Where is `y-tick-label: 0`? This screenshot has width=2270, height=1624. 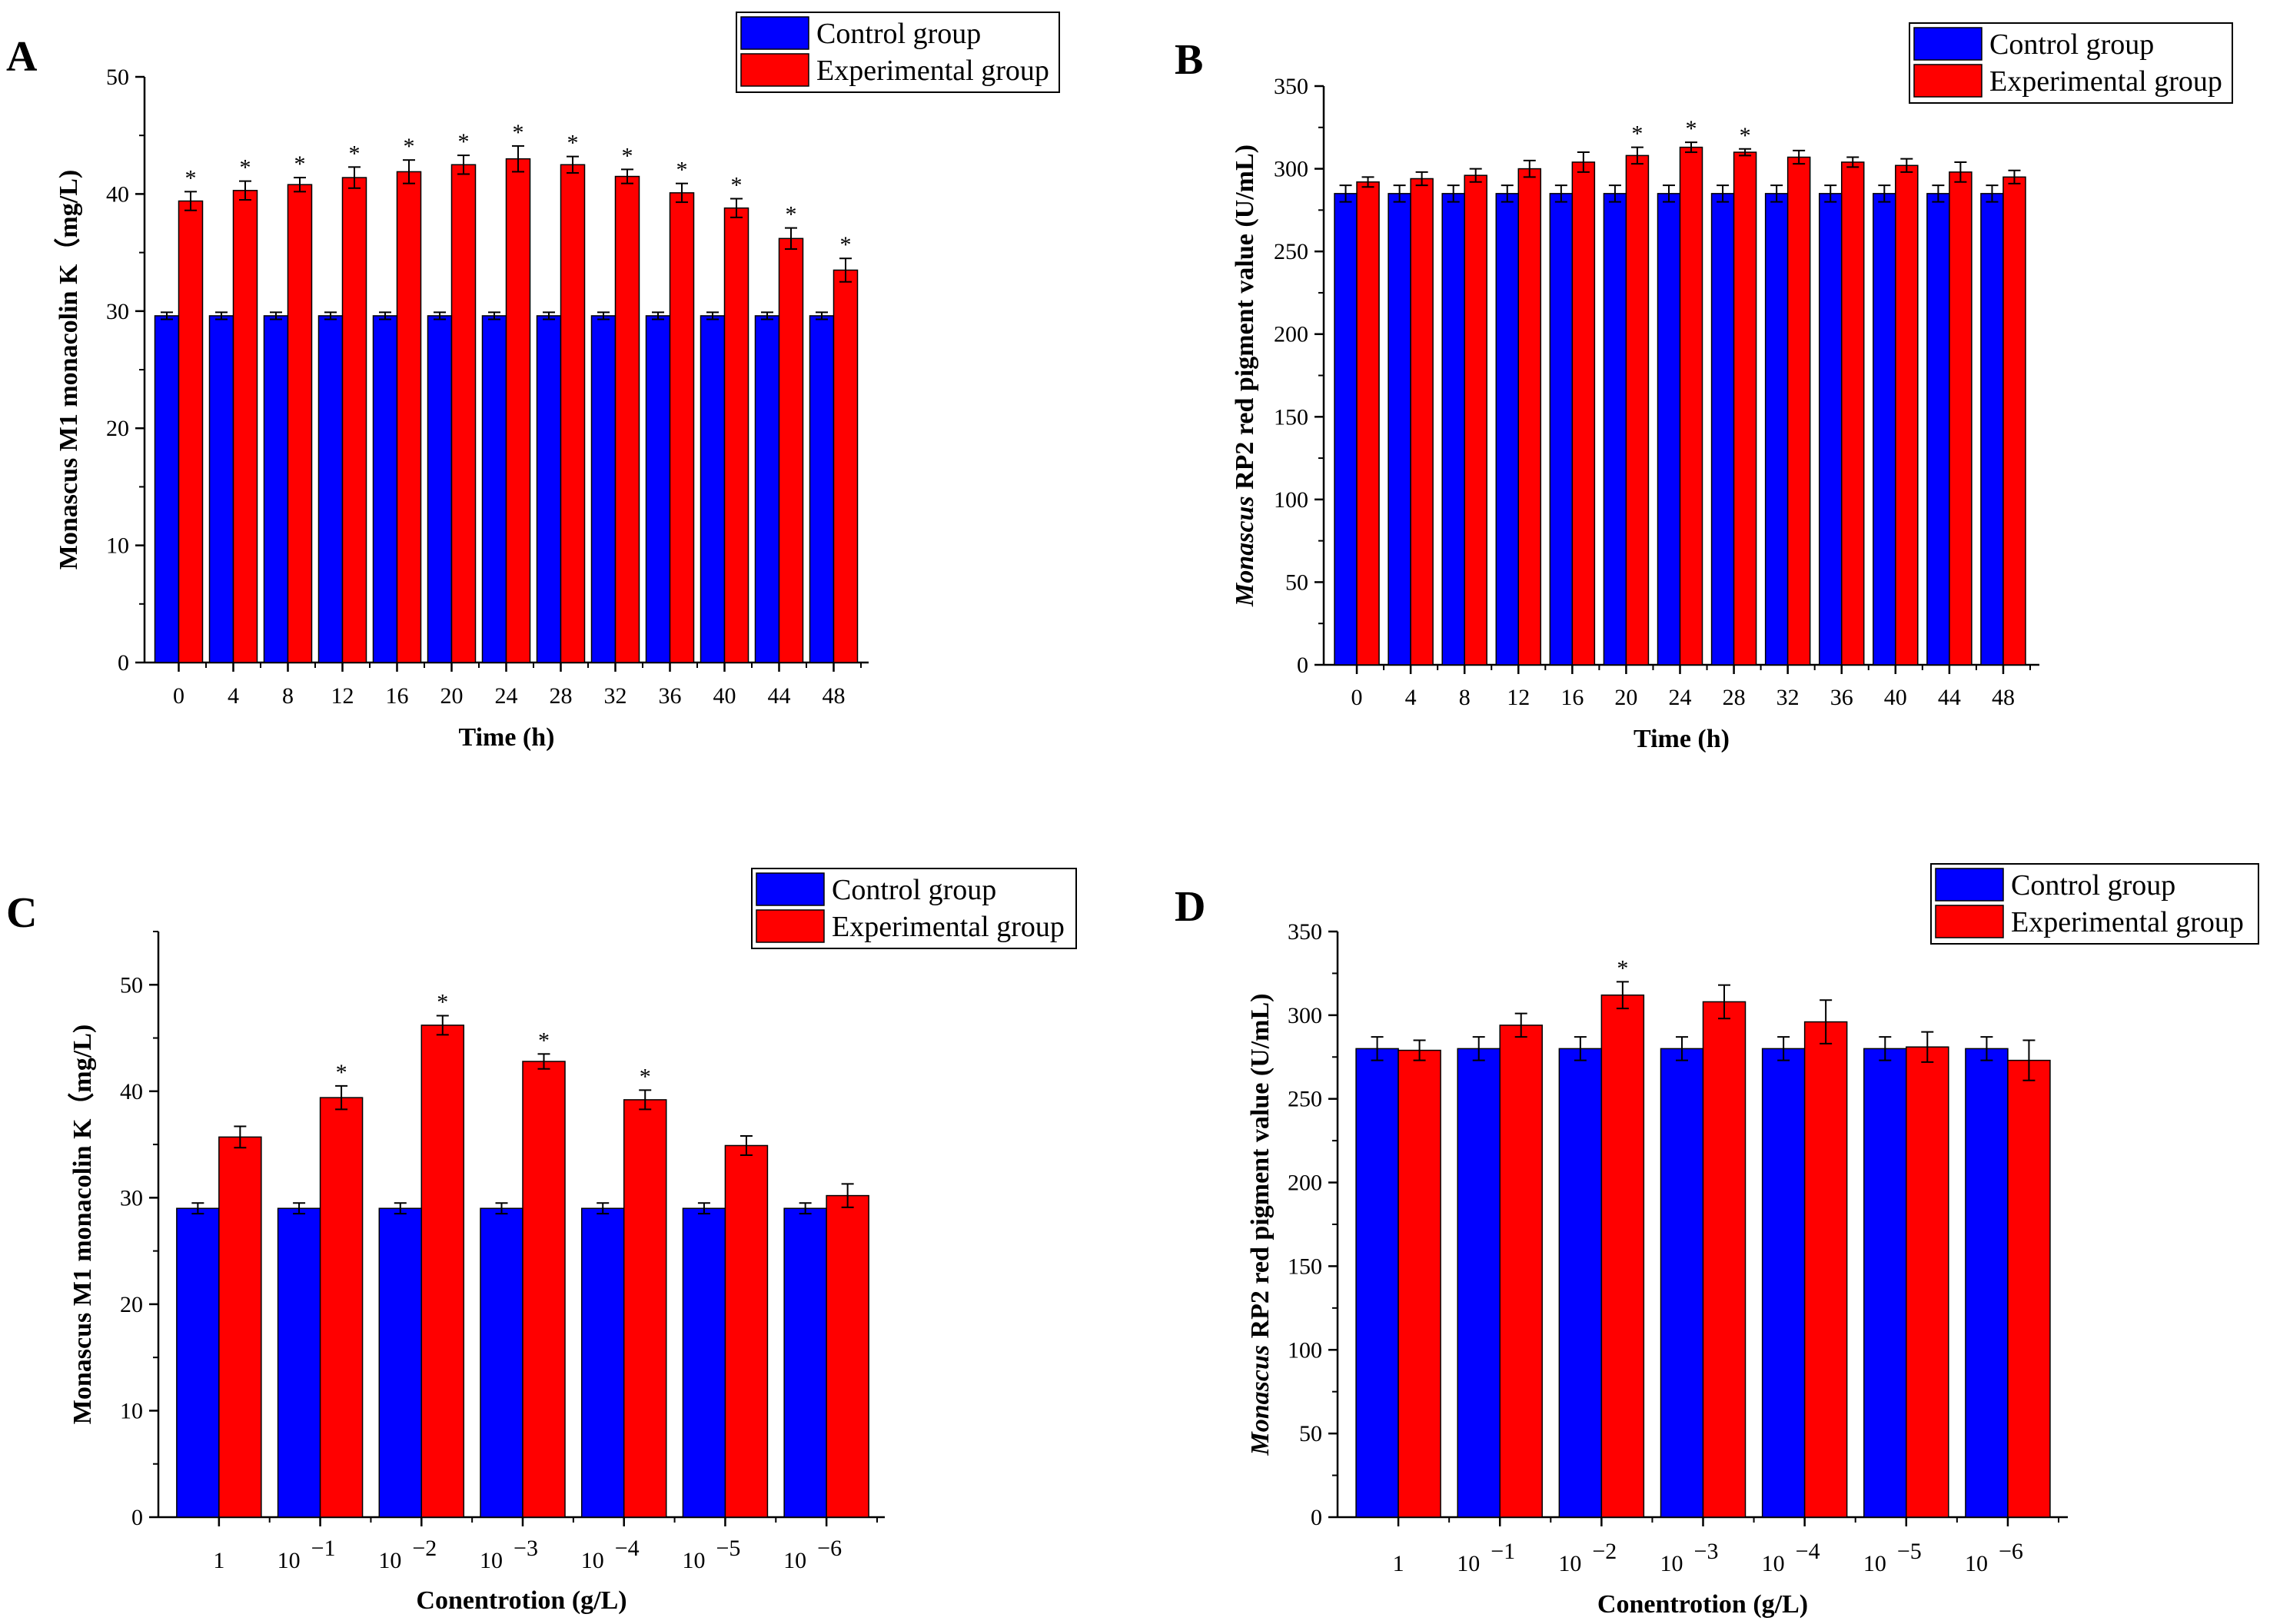
y-tick-label: 0 is located at coordinates (123, 663).